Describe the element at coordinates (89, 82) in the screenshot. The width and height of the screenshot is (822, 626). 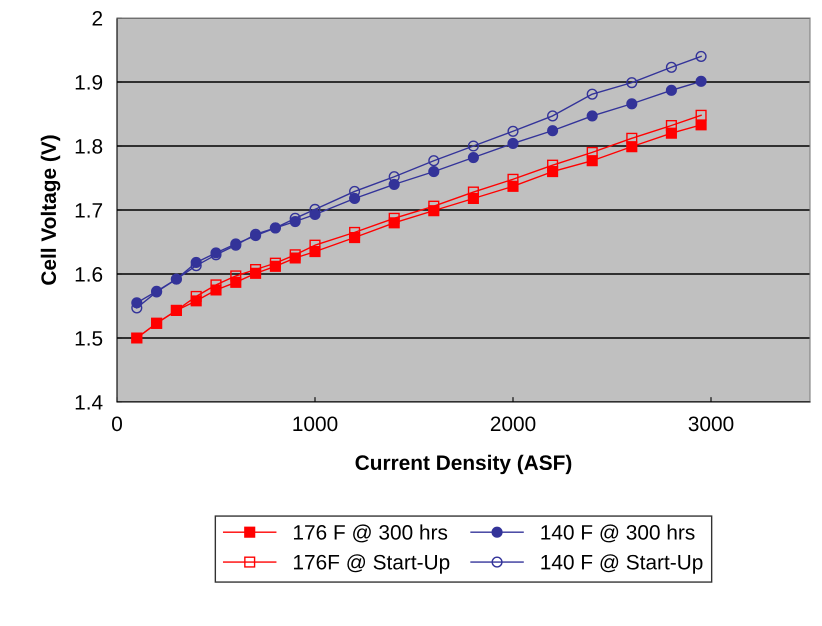
I see `y-tick-label: 1.9` at that location.